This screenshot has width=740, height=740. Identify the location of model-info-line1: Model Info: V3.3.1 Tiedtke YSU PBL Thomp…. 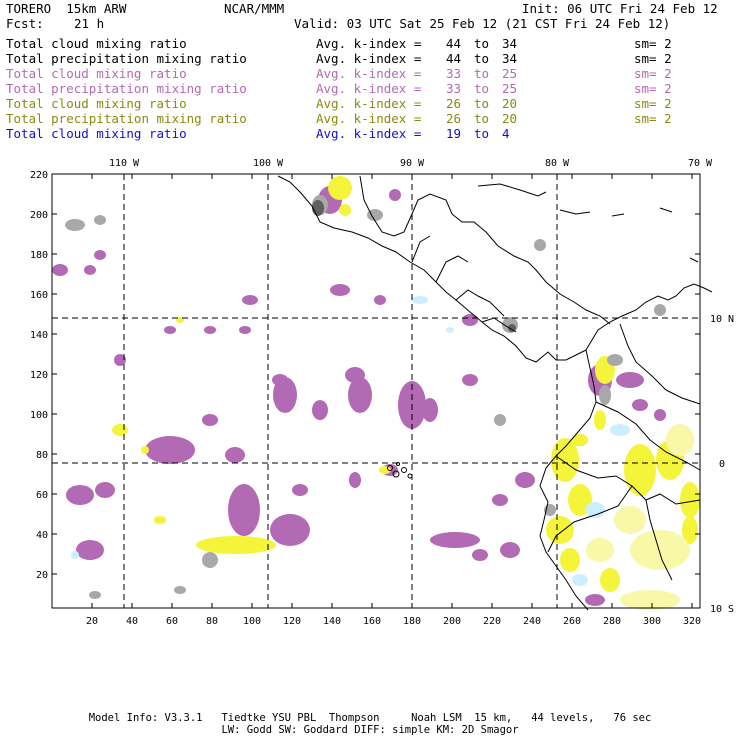
(370, 718).